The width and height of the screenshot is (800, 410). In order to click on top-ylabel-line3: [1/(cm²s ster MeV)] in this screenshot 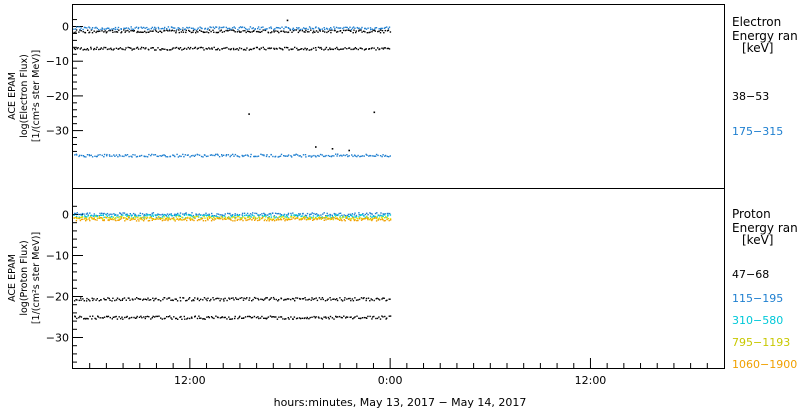, I will do `click(36, 96)`.